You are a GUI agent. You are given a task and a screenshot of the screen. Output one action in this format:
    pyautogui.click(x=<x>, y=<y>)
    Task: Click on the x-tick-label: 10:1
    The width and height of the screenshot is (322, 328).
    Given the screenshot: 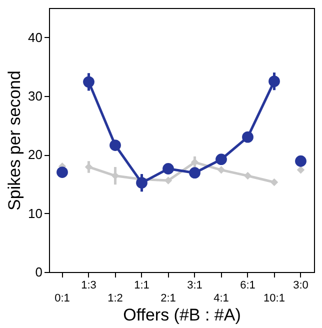 What is the action you would take?
    pyautogui.click(x=274, y=298)
    